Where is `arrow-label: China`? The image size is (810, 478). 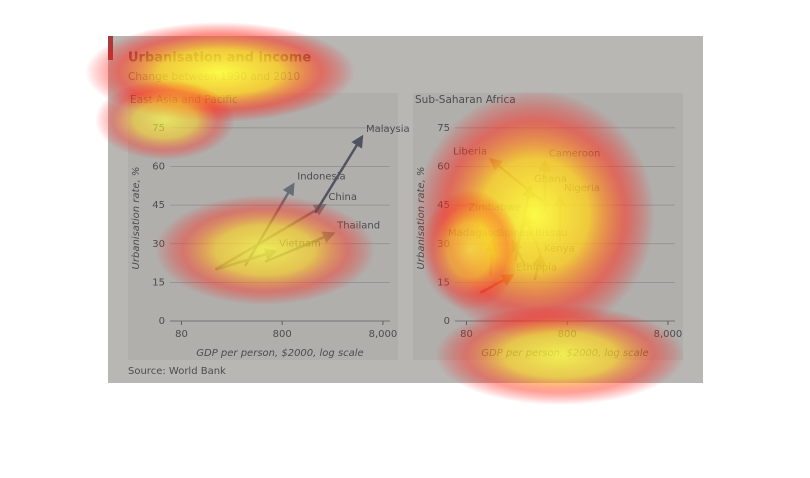
arrow-label: China is located at coordinates (342, 197).